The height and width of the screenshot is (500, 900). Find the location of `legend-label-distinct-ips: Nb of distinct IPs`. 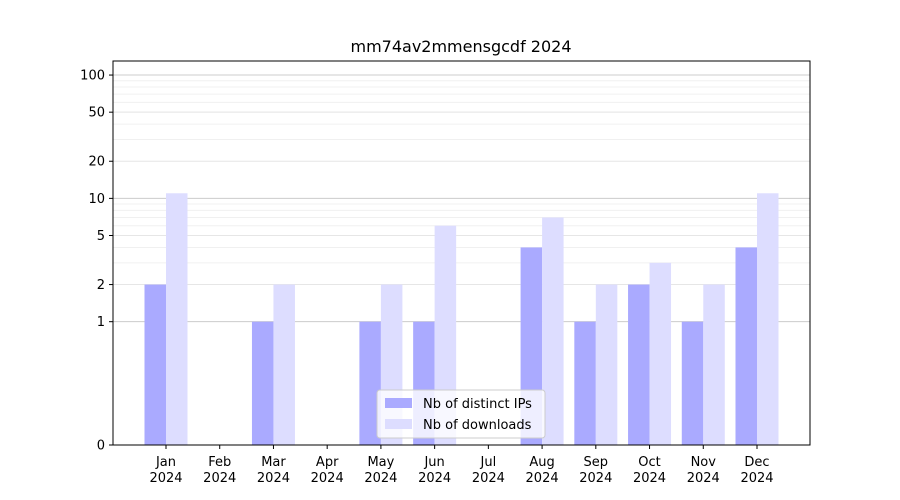

legend-label-distinct-ips: Nb of distinct IPs is located at coordinates (477, 404).